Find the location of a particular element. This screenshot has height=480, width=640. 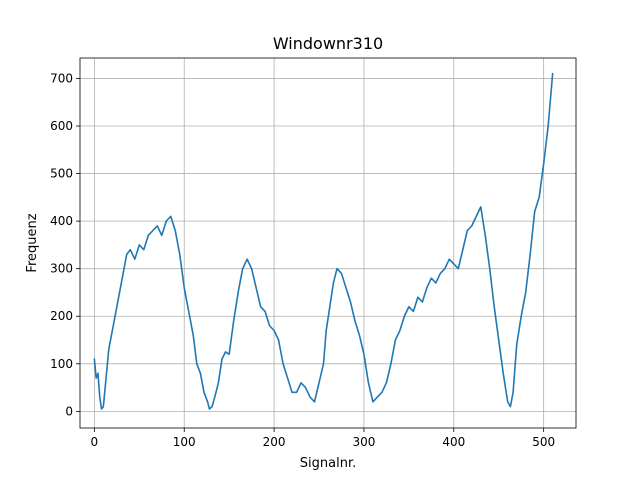

x-tick-label: 300 is located at coordinates (363, 442).